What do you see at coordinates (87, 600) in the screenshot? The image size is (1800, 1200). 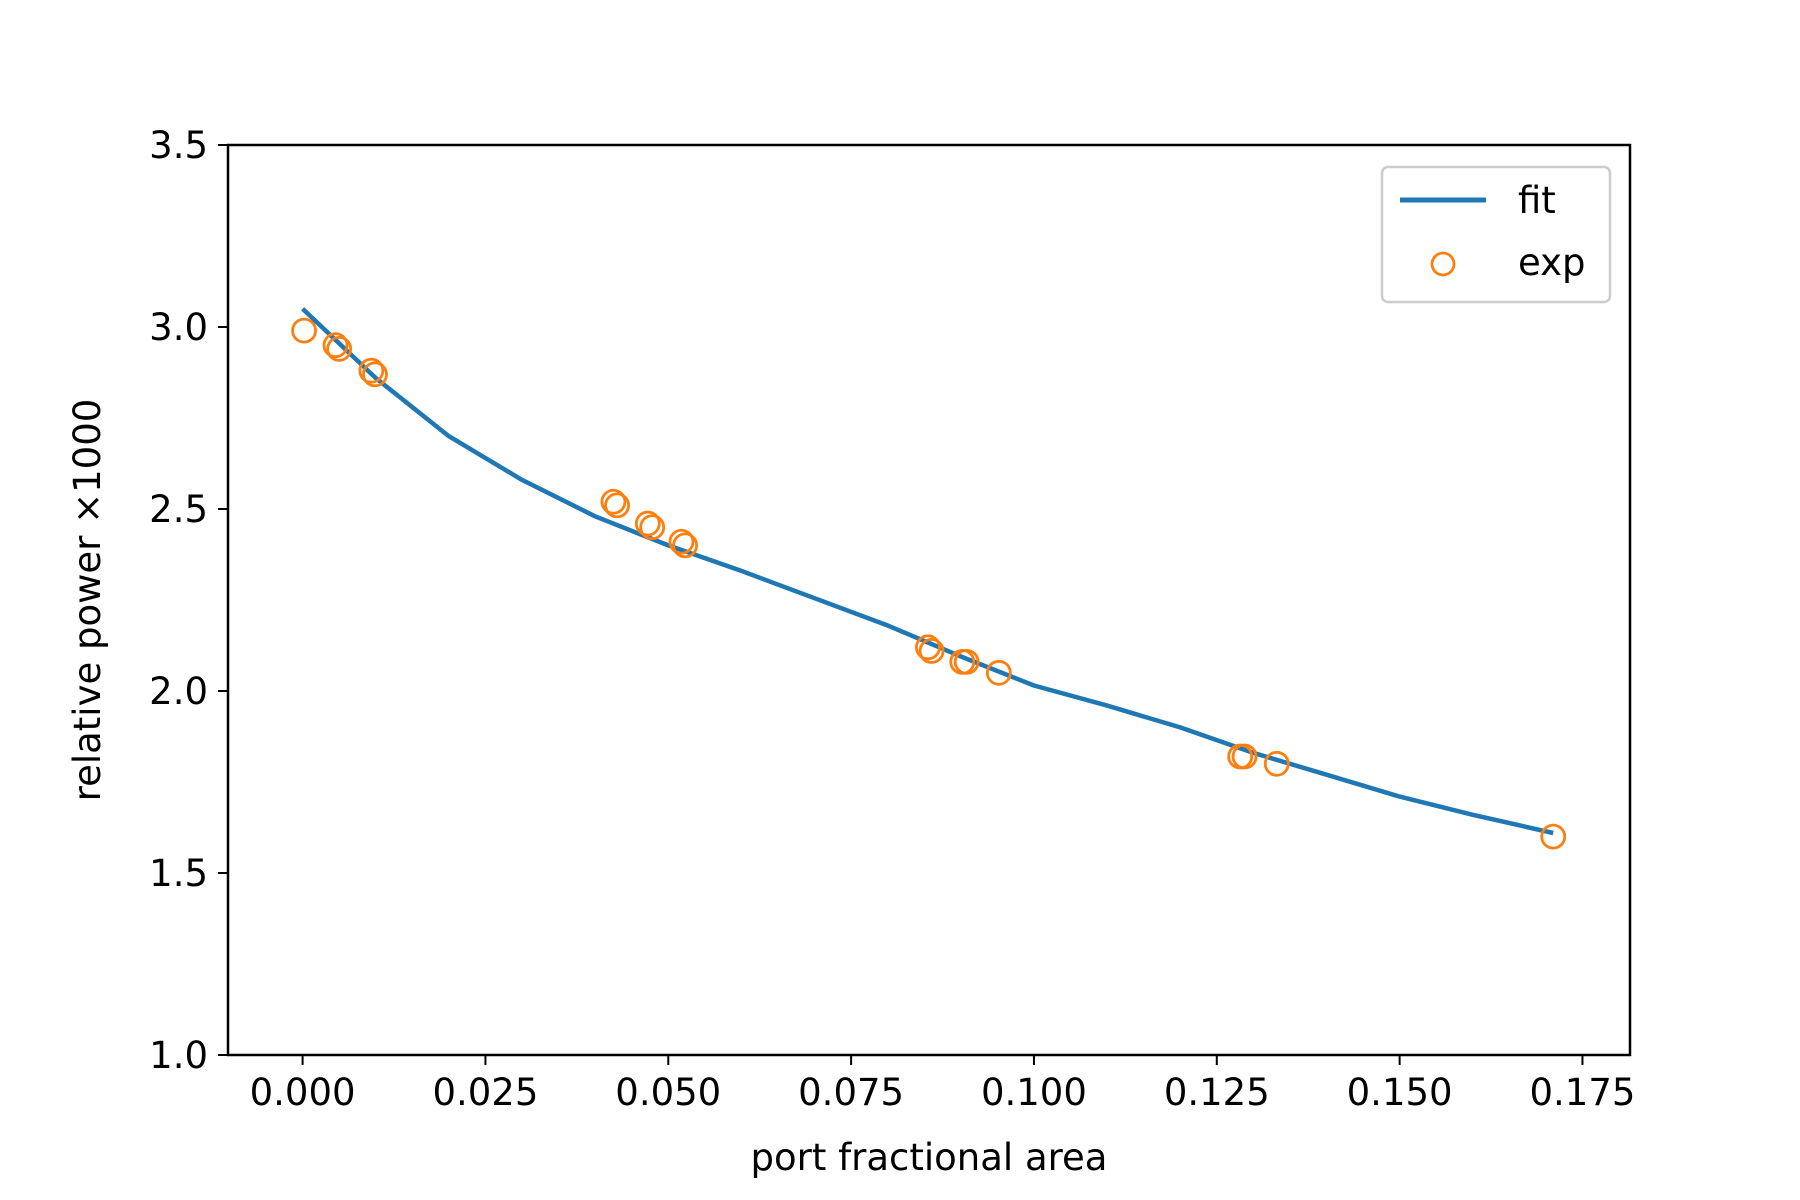 I see `y-axis-label: relative power ×1000` at bounding box center [87, 600].